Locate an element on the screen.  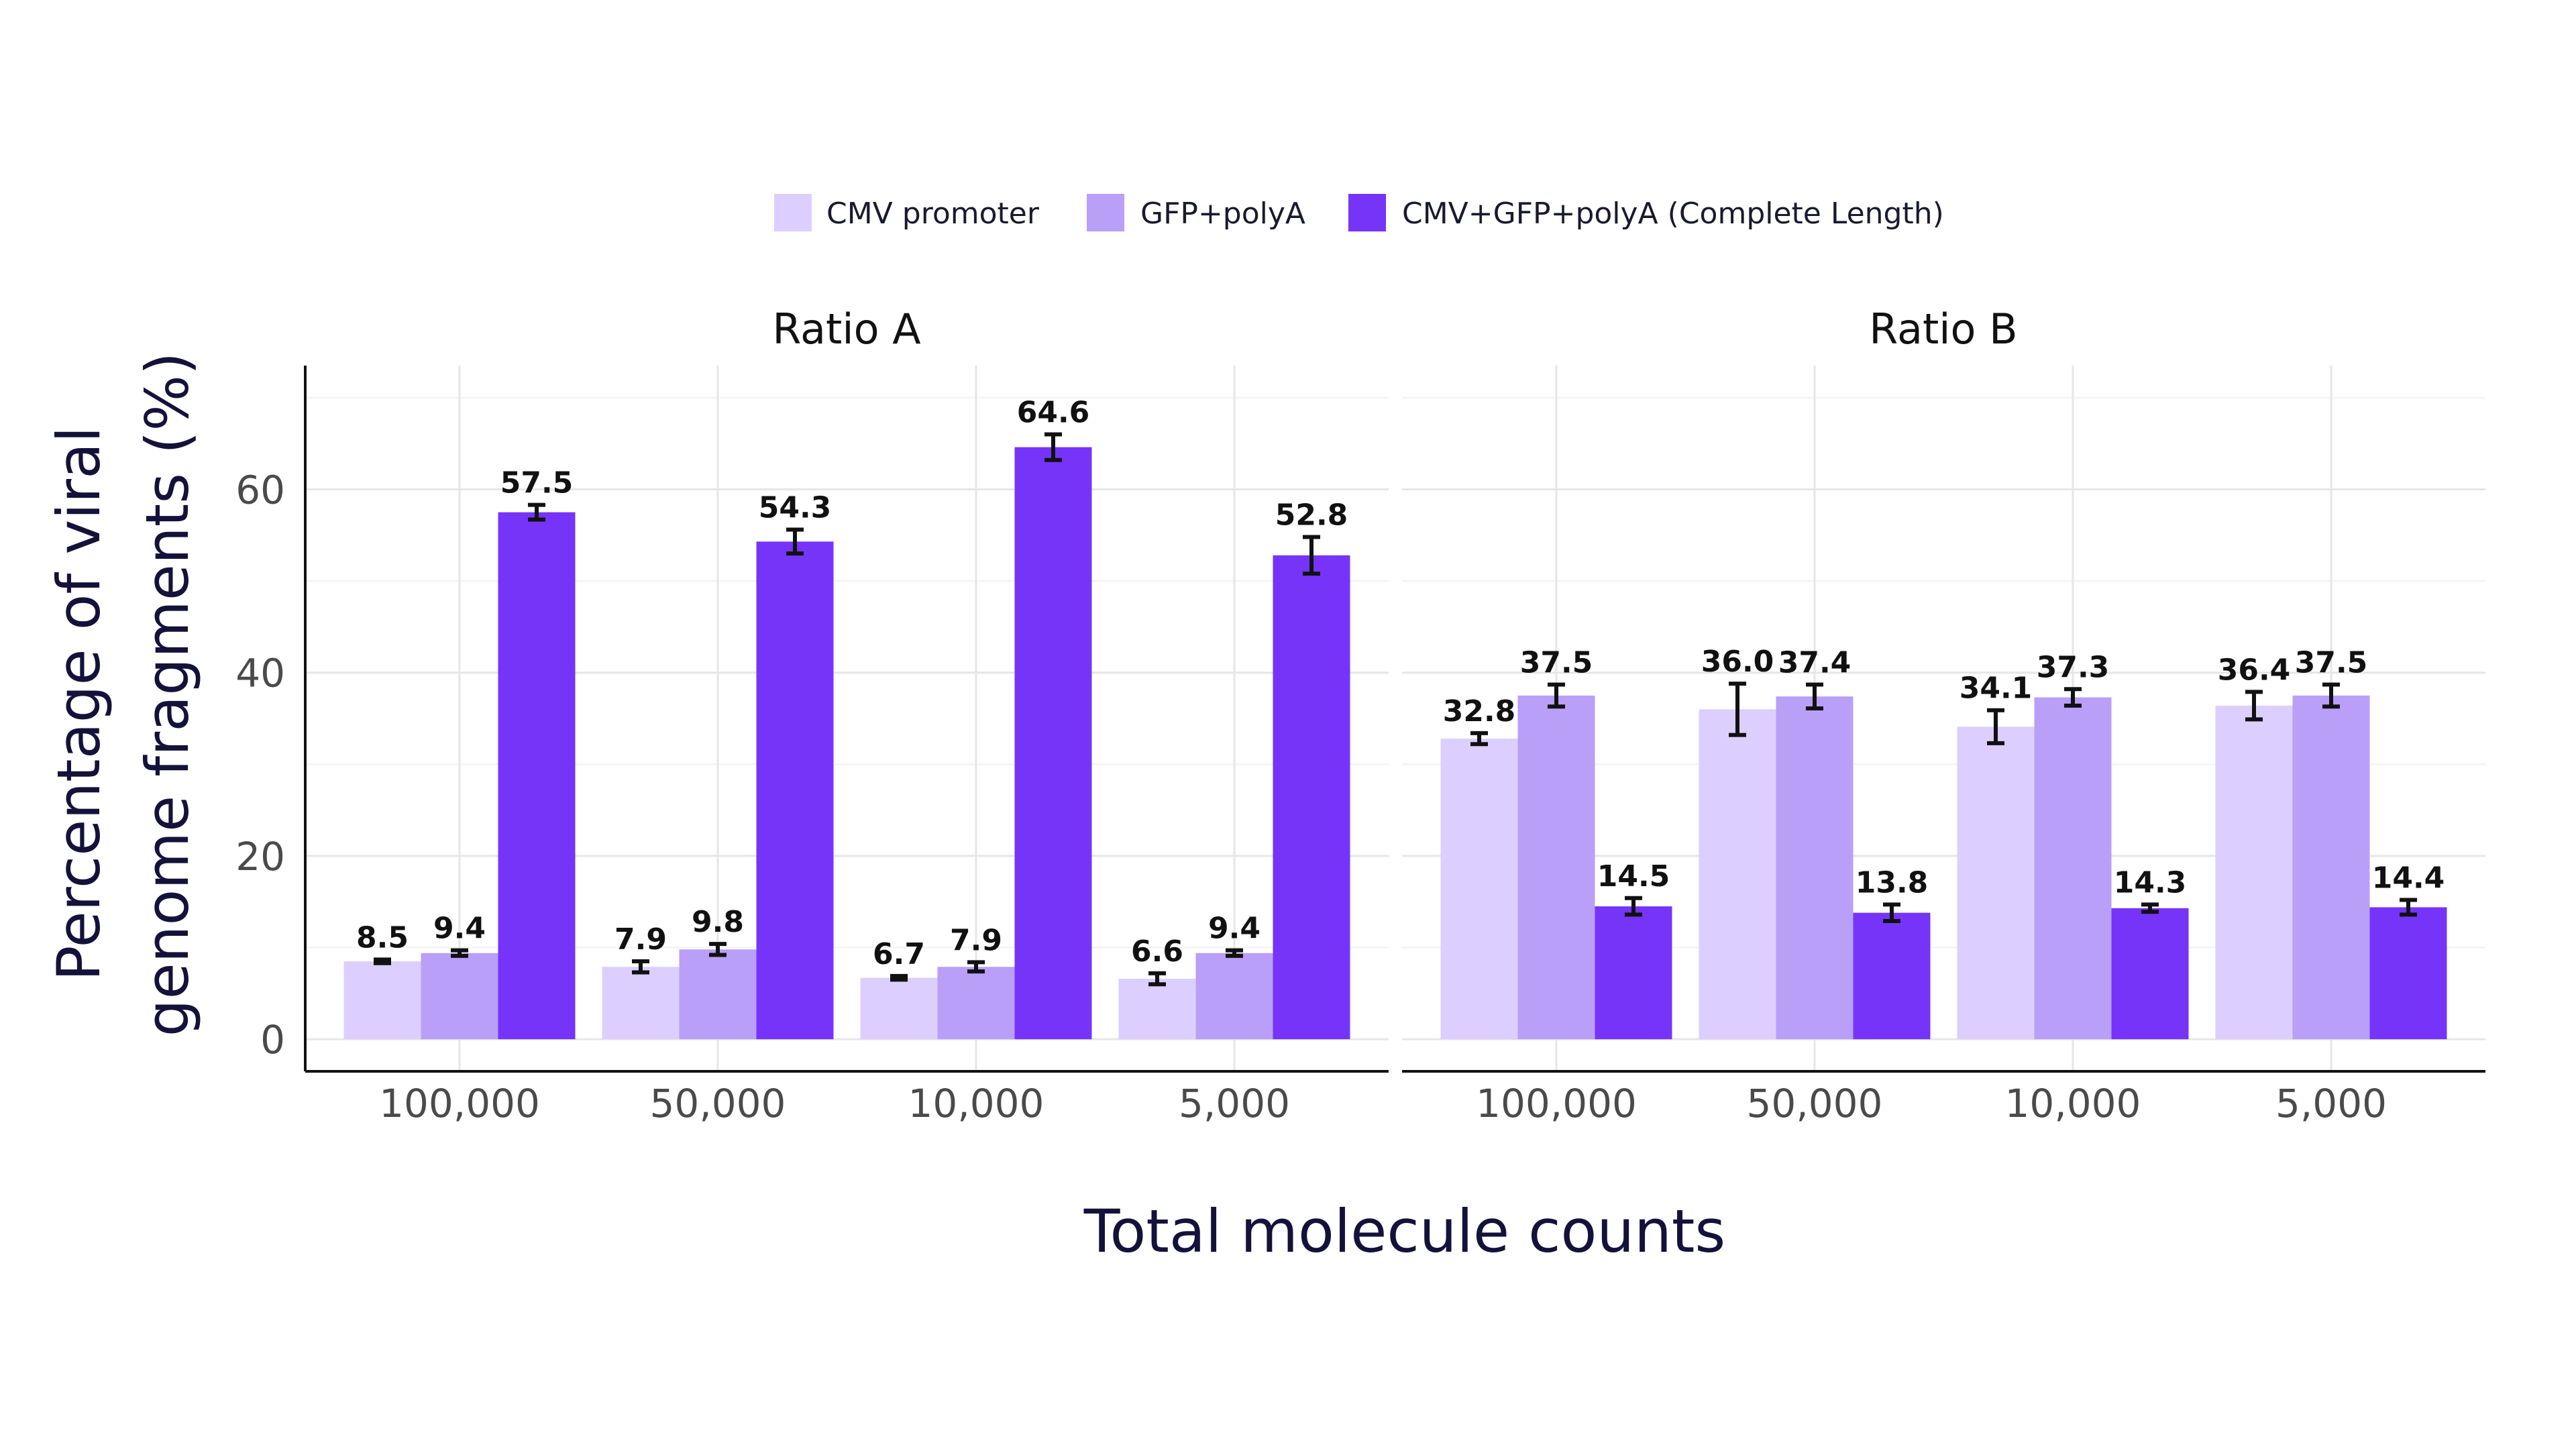
y-tick-label: 20 is located at coordinates (260, 856).